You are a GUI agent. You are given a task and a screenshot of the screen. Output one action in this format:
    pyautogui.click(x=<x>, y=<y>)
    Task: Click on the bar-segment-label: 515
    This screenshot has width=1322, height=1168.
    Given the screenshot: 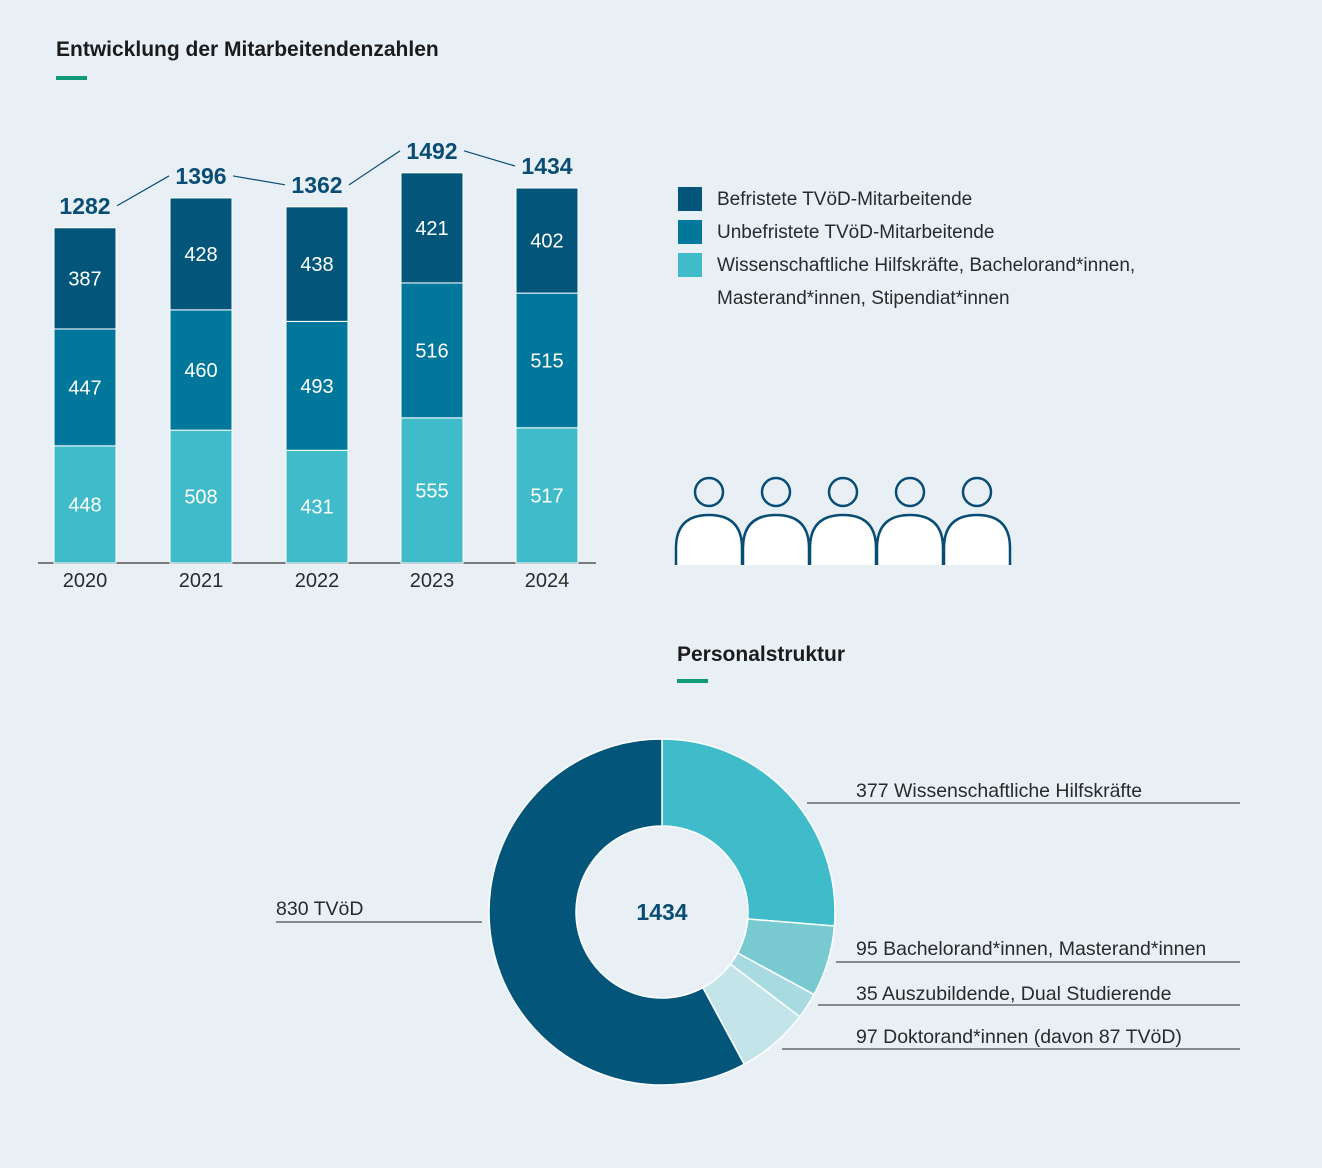 What is the action you would take?
    pyautogui.click(x=546, y=361)
    